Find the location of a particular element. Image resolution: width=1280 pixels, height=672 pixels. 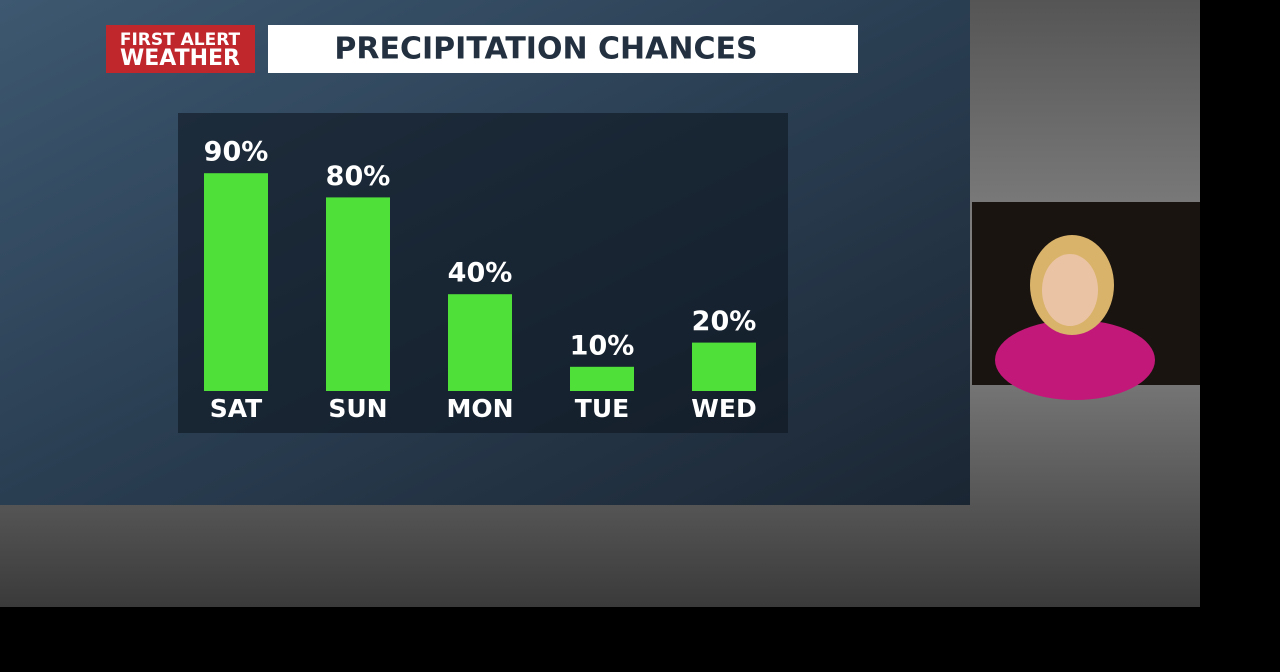

logo-line1: FIRST ALERT is located at coordinates (180, 40).